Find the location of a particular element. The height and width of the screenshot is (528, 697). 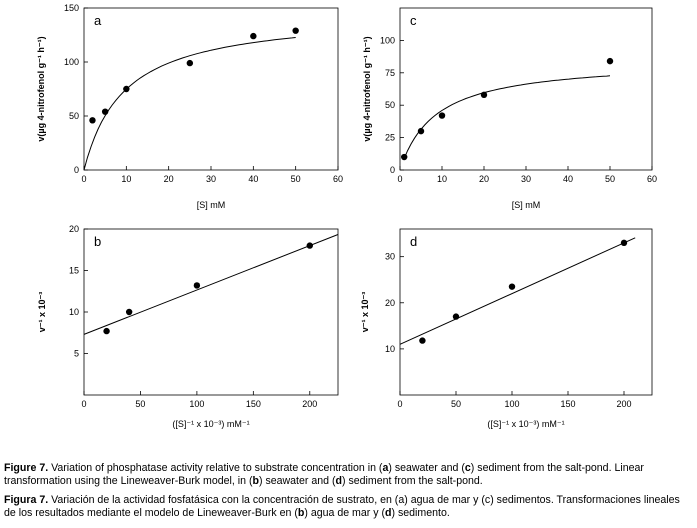

panel-letter: c is located at coordinates (413, 20).